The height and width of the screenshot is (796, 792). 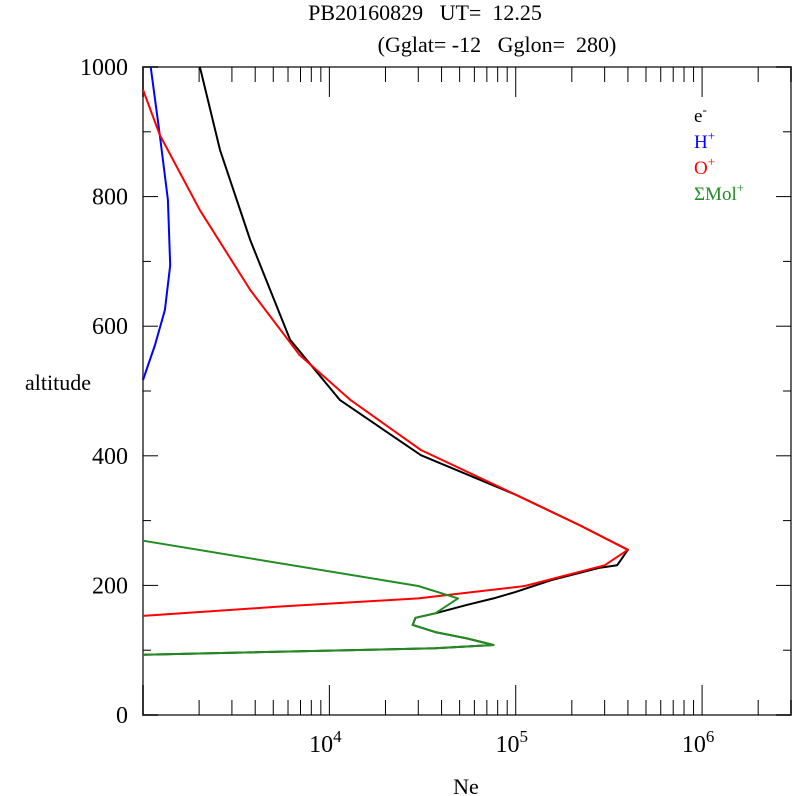 I want to click on x-tick-label: 10⁵, so click(x=511, y=742).